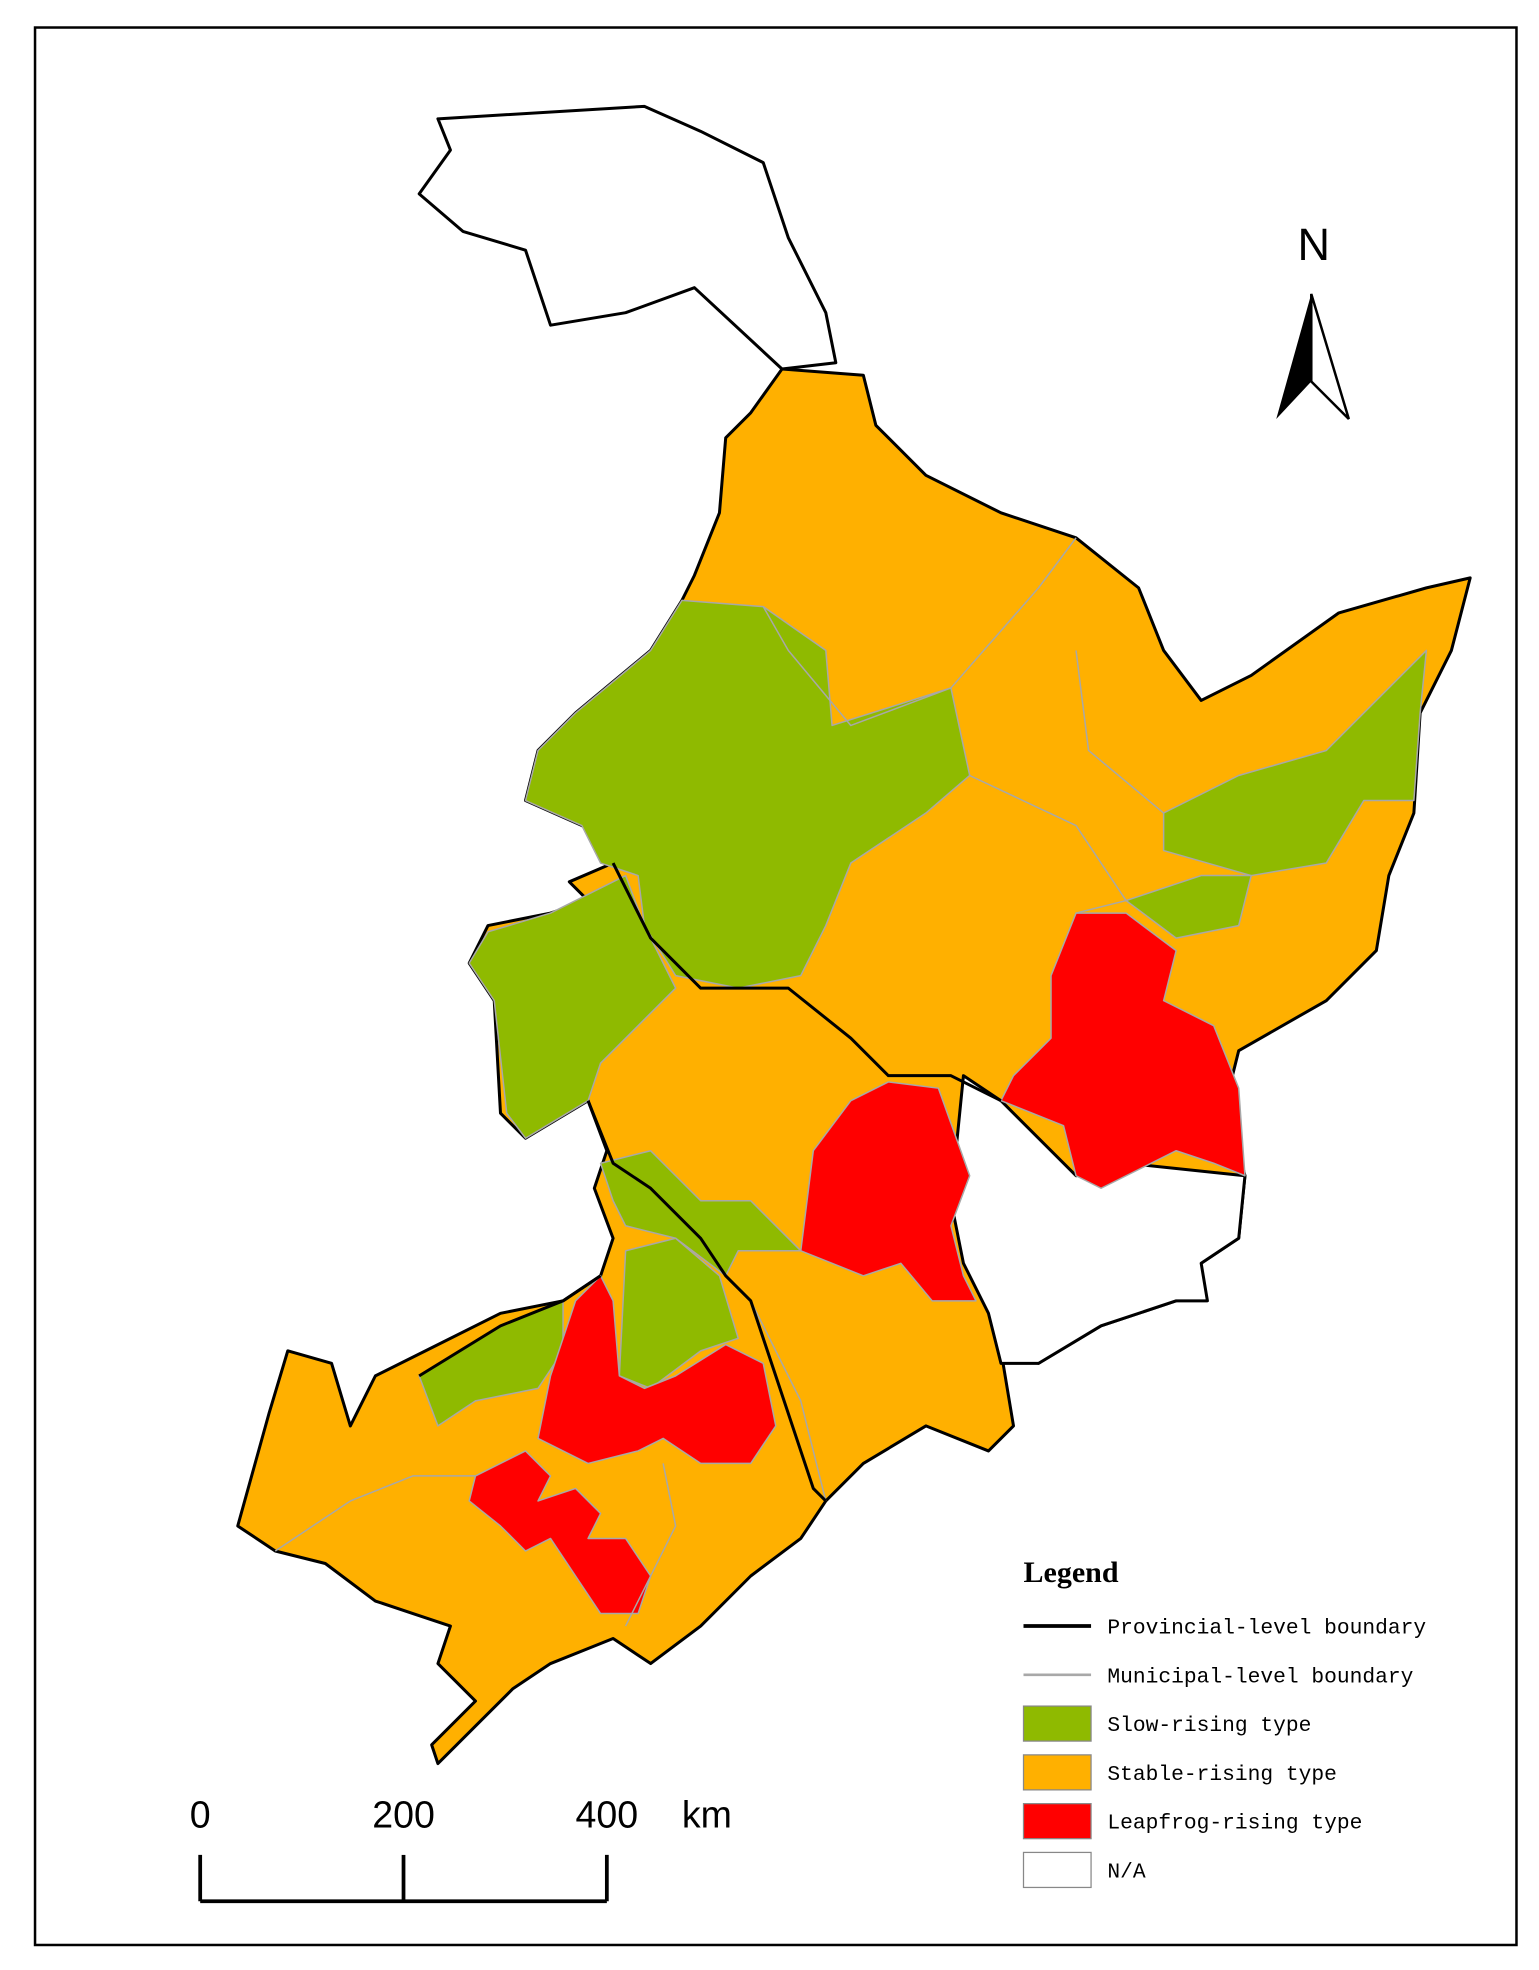  What do you see at coordinates (627, 237) in the screenshot?
I see `region-na-north` at bounding box center [627, 237].